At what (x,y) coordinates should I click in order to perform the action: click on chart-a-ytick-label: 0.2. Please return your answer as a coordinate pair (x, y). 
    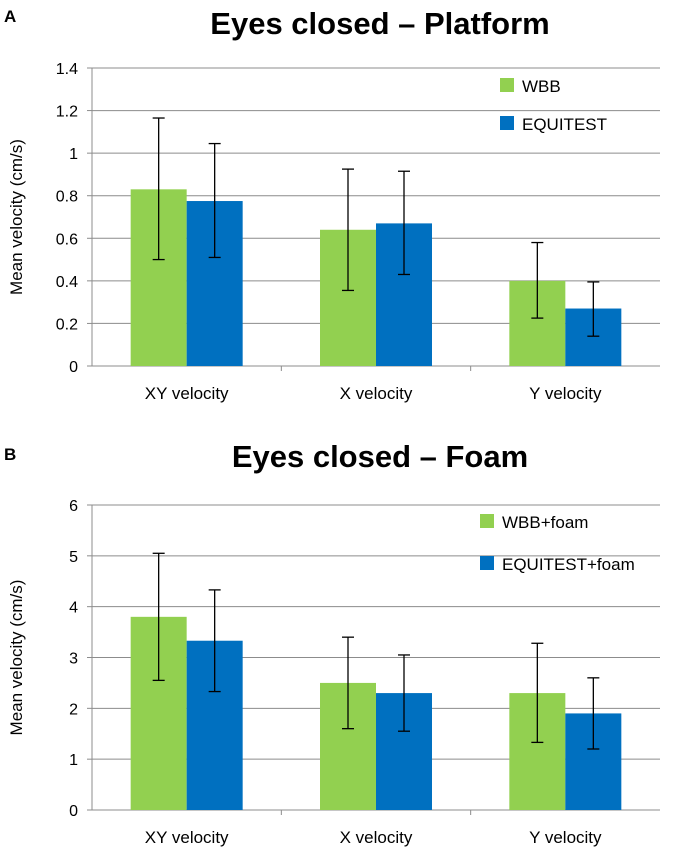
    Looking at the image, I should click on (67, 324).